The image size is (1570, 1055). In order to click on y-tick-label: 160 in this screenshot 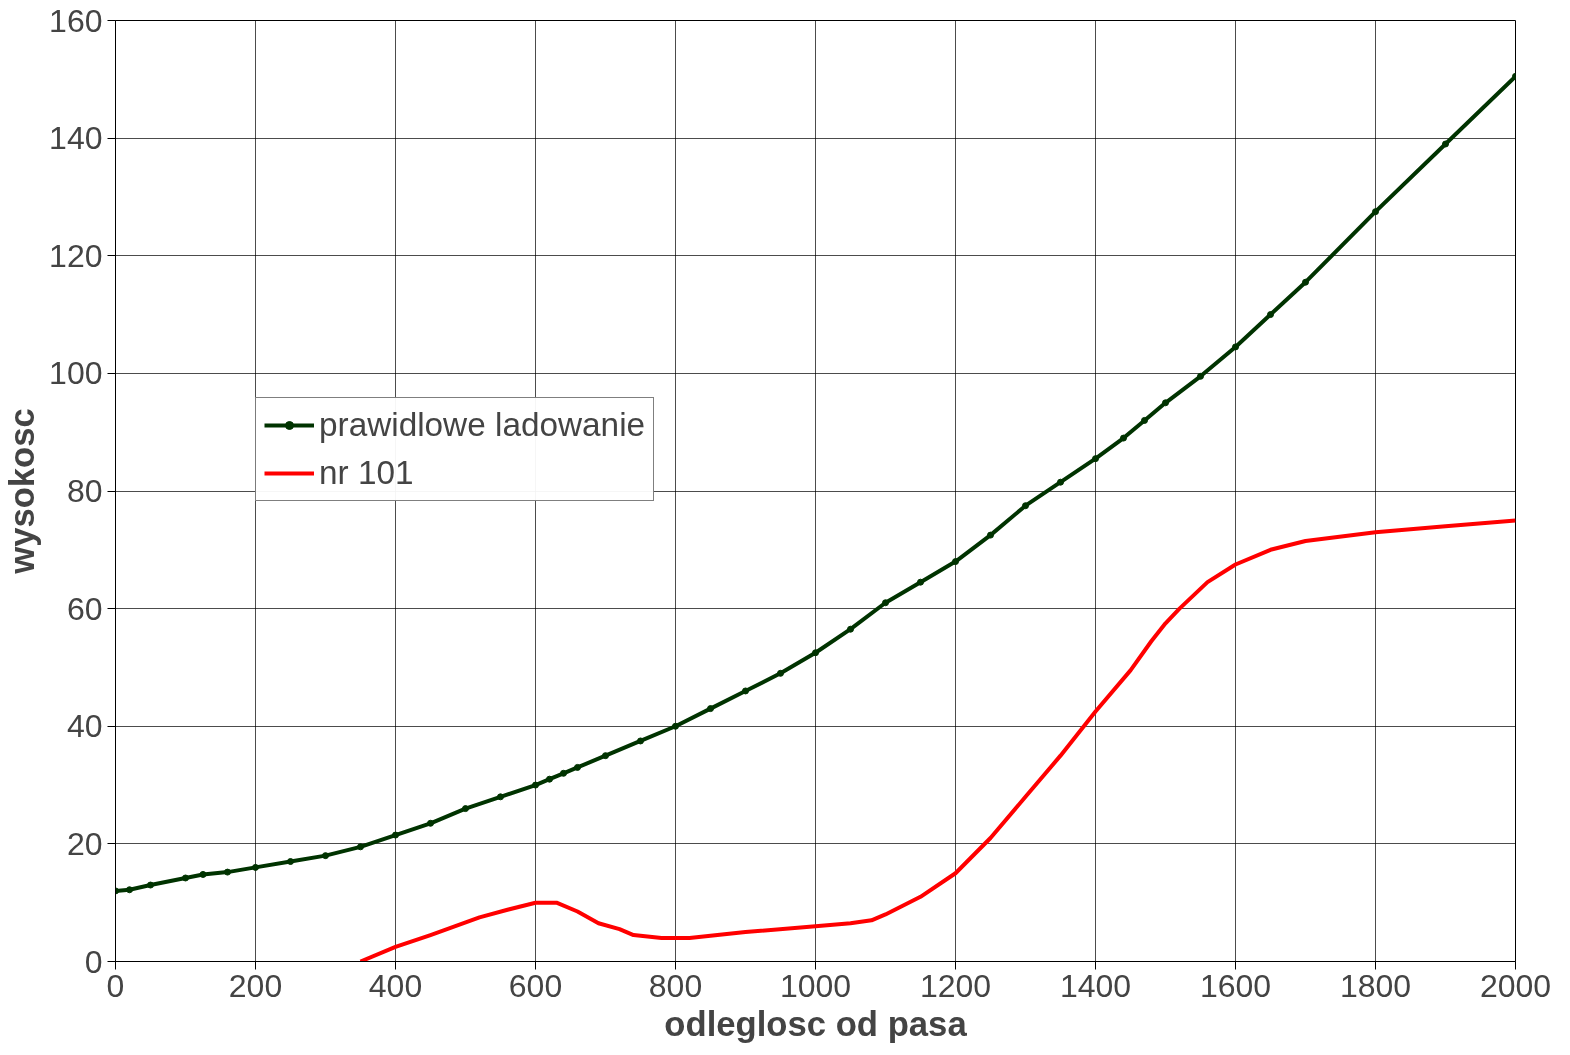, I will do `click(76, 20)`.